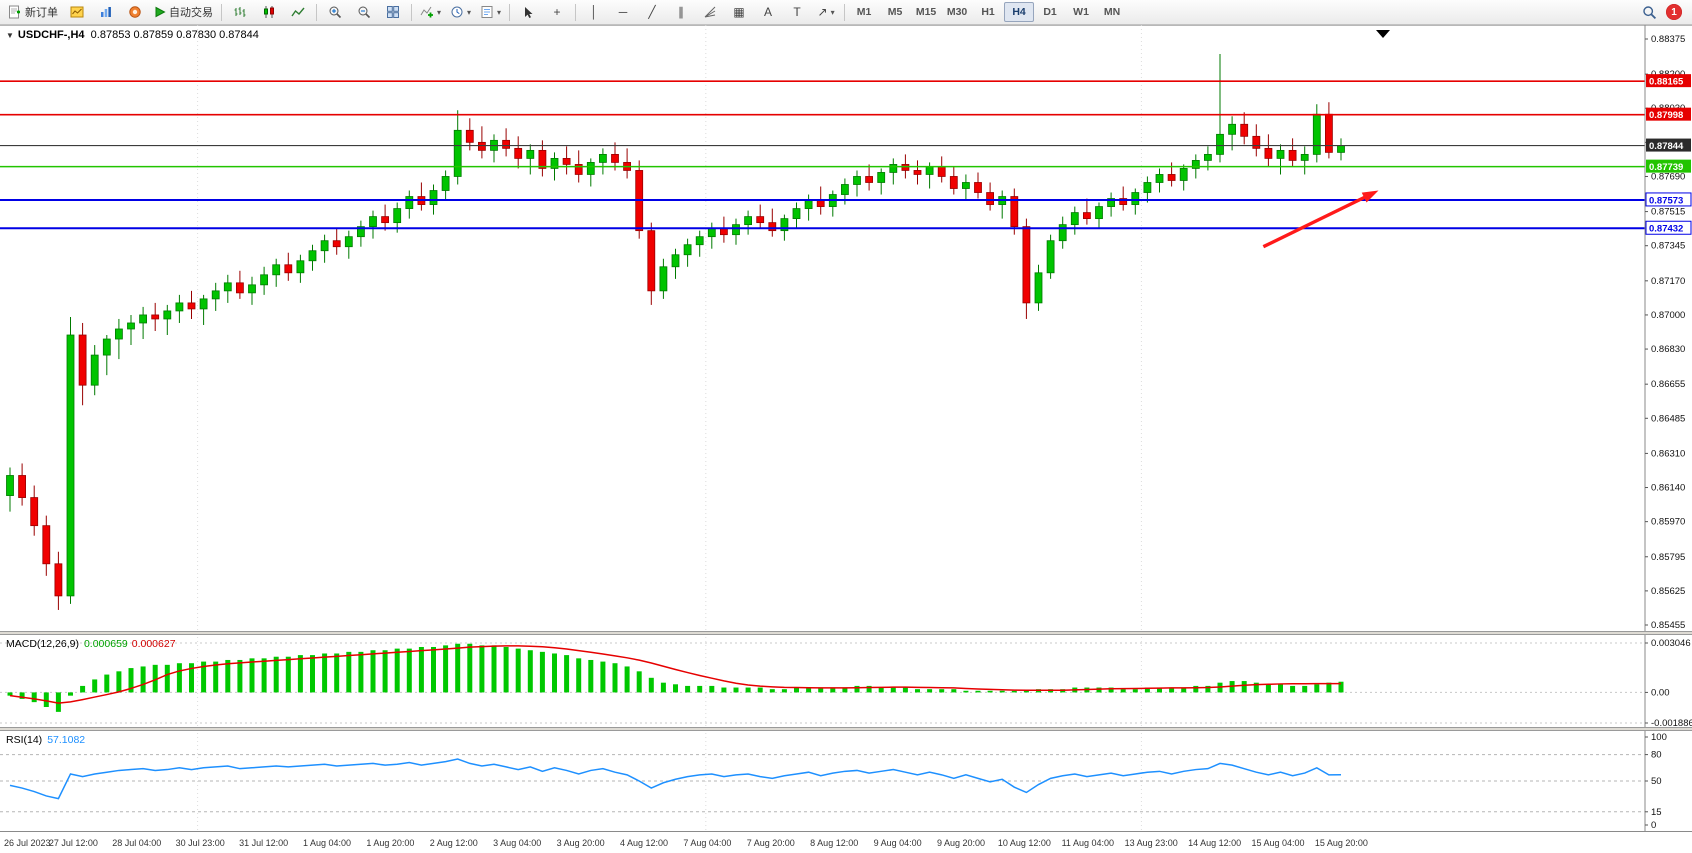  I want to click on timeframe-h1-button: H1, so click(988, 12).